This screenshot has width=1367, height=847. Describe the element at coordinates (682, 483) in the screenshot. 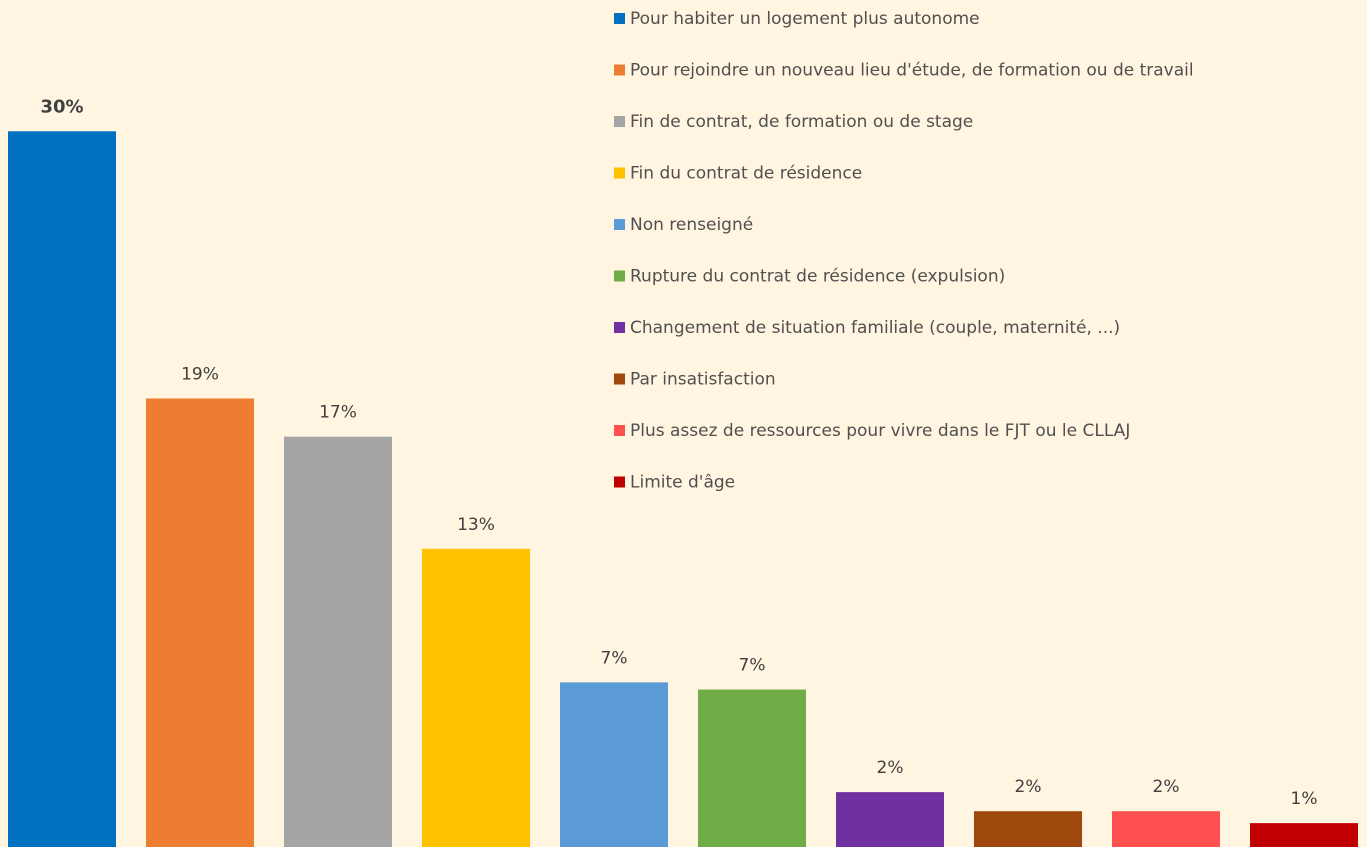

I see `legend-label: Limite d'âge` at that location.